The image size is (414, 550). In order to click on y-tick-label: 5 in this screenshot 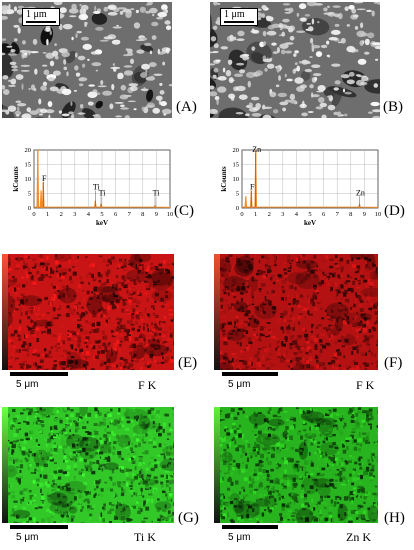, I will do `click(237, 194)`.